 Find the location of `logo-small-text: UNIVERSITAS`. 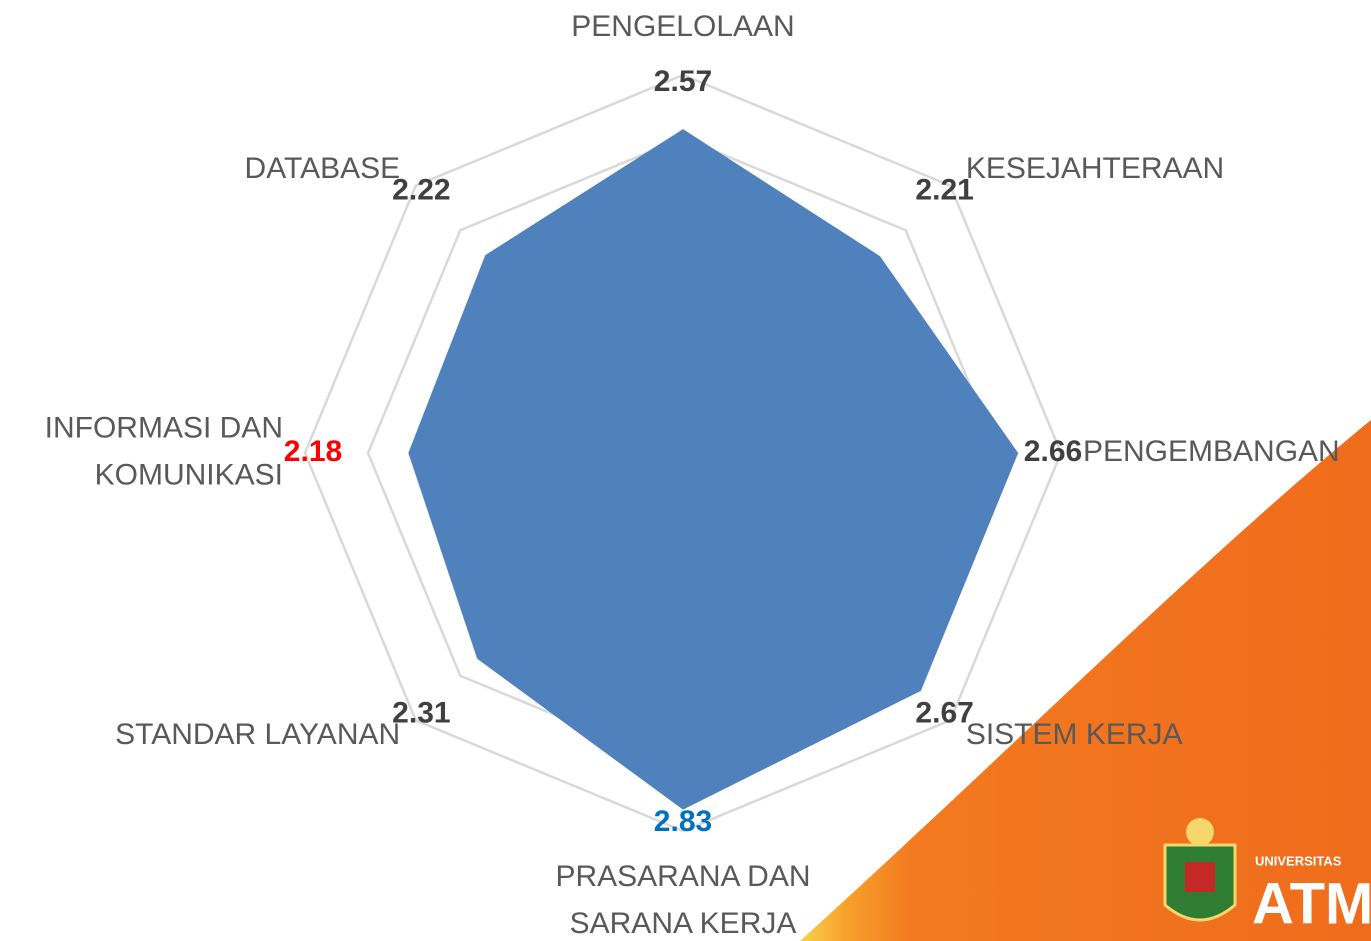

logo-small-text: UNIVERSITAS is located at coordinates (1298, 860).